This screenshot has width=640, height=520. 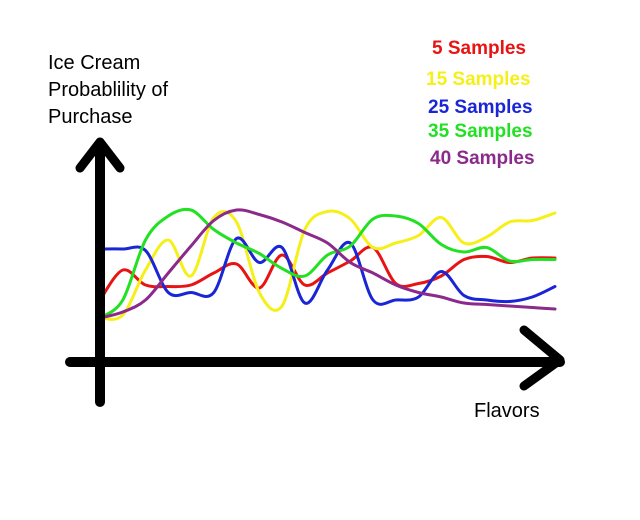 What do you see at coordinates (542, 358) in the screenshot?
I see `x-axis-arrow` at bounding box center [542, 358].